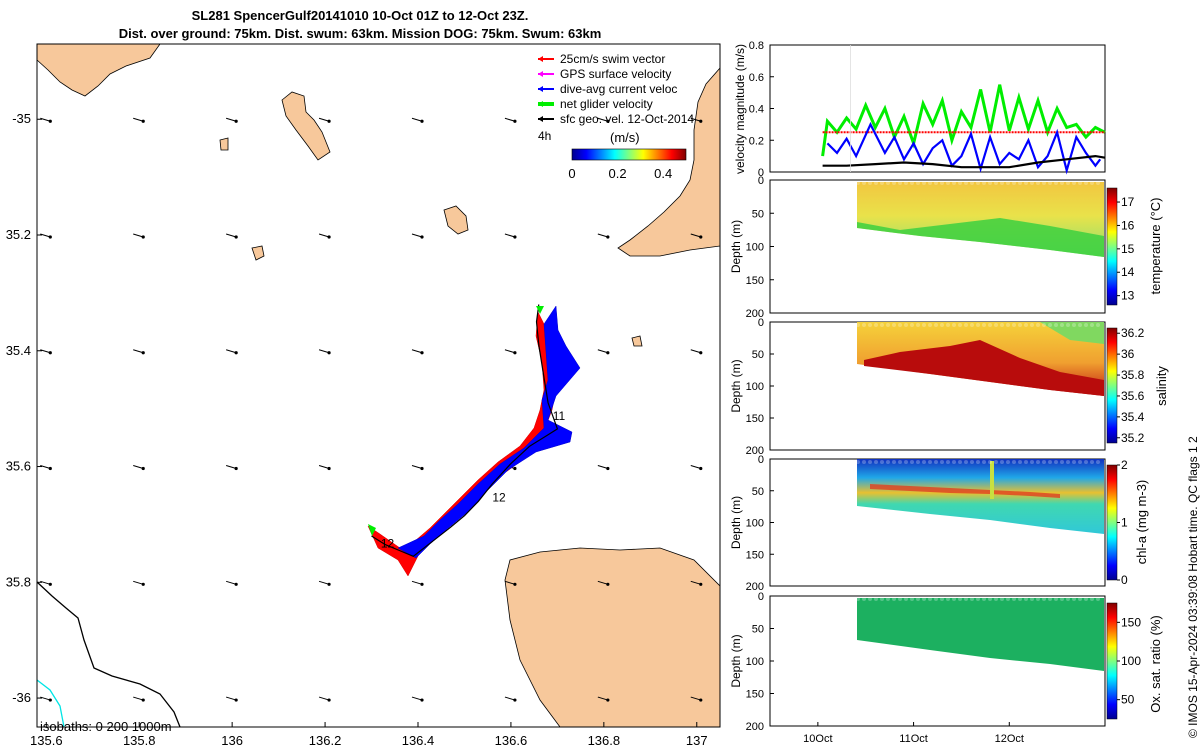 The image size is (1200, 750). What do you see at coordinates (992, 480) in the screenshot?
I see `chla-surface-streak` at bounding box center [992, 480].